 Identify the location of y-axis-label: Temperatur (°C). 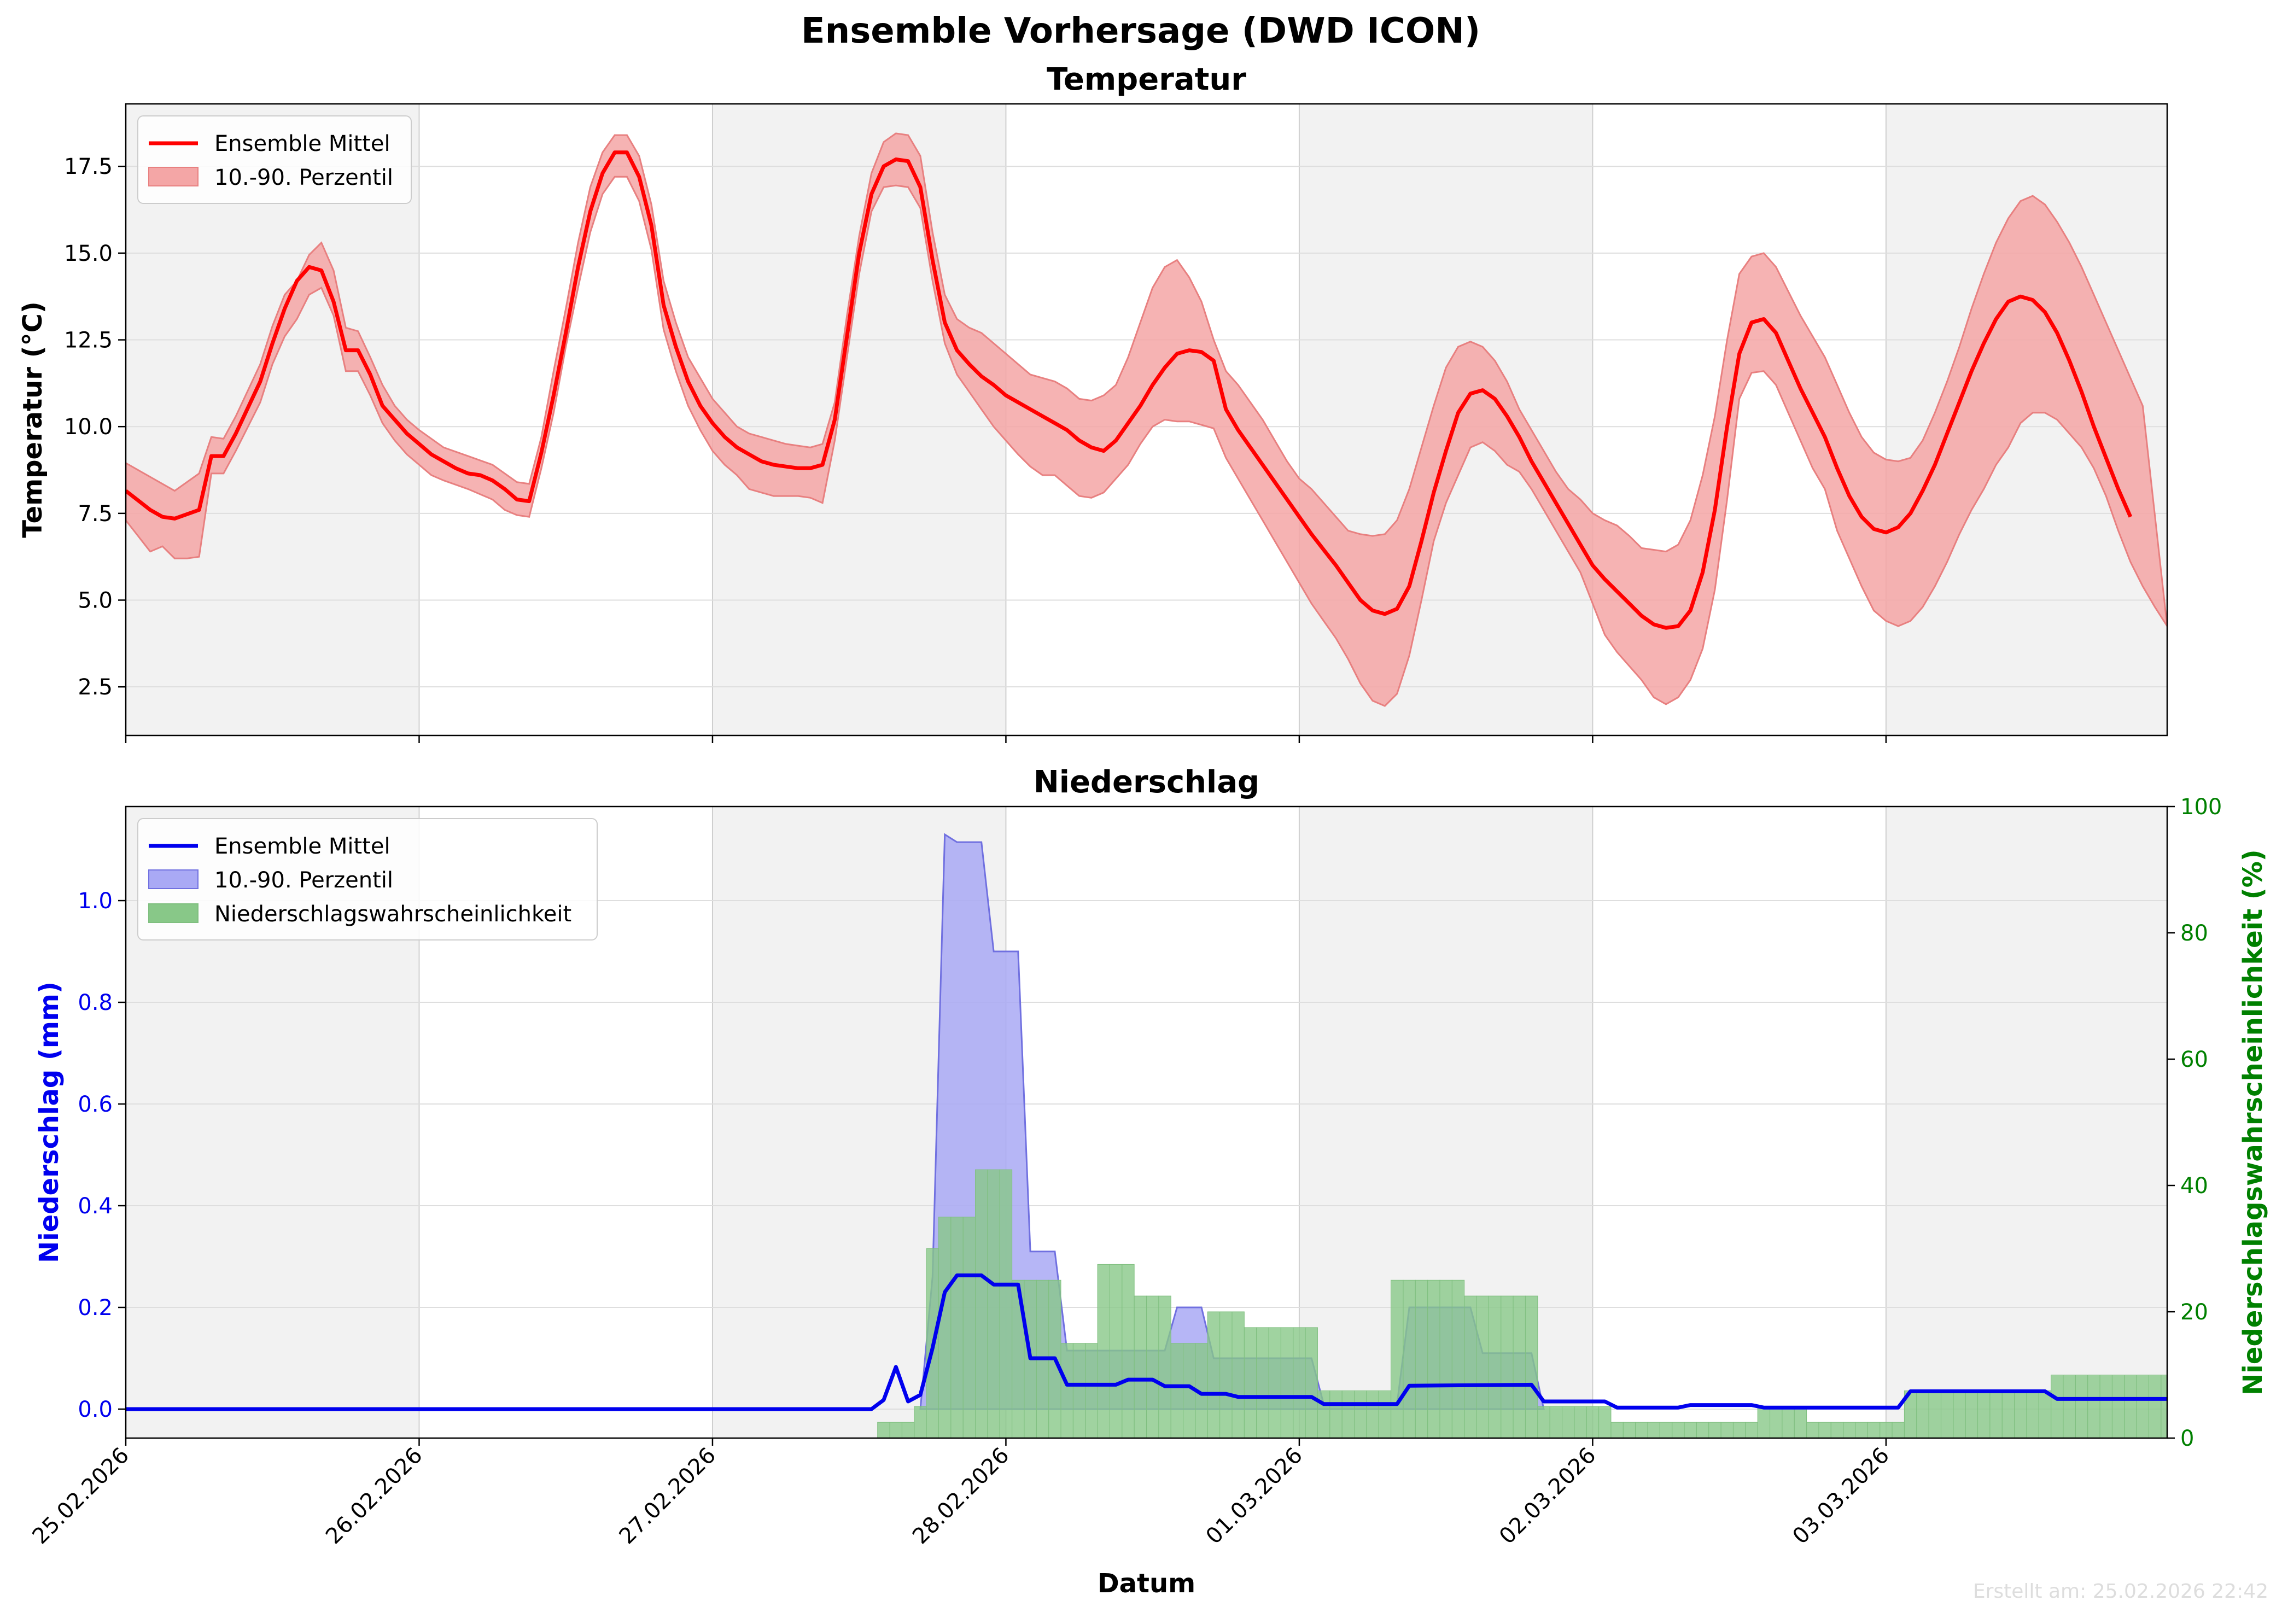
(32, 419).